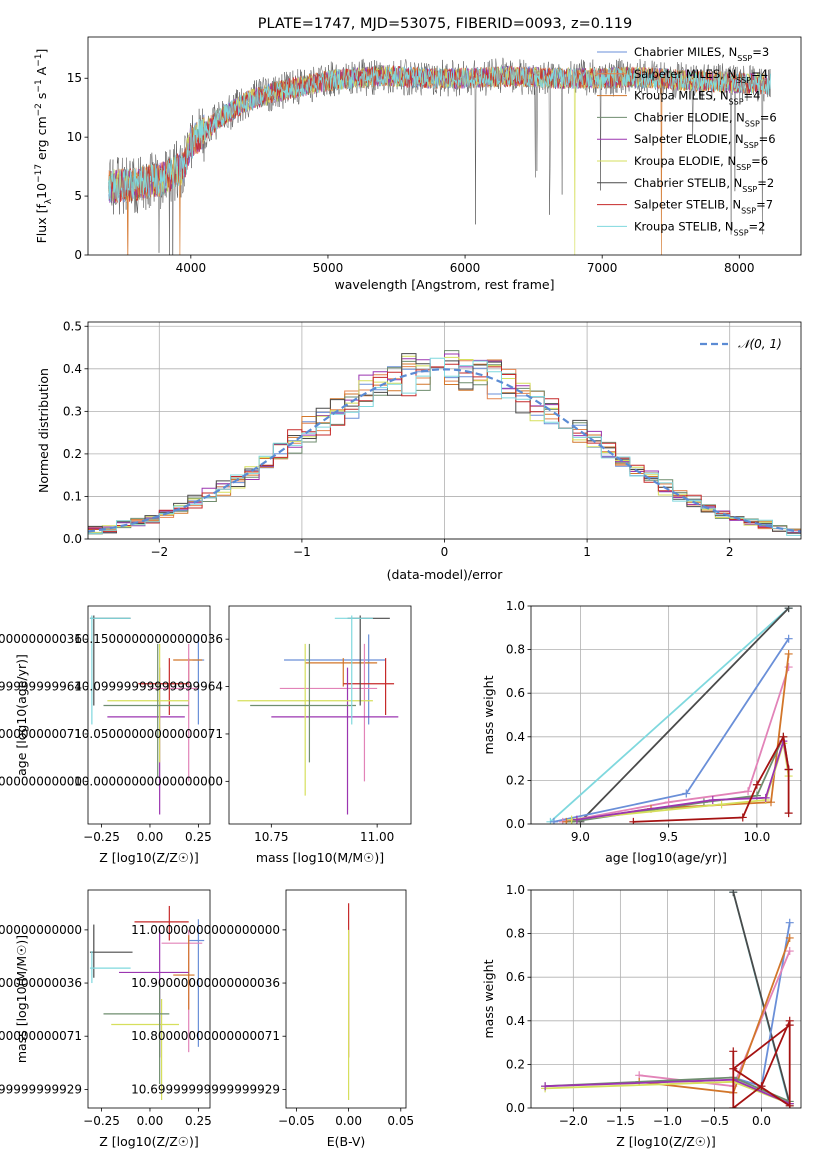 The height and width of the screenshot is (1170, 819). What do you see at coordinates (587, 552) in the screenshot?
I see `x-tick-label: 1` at bounding box center [587, 552].